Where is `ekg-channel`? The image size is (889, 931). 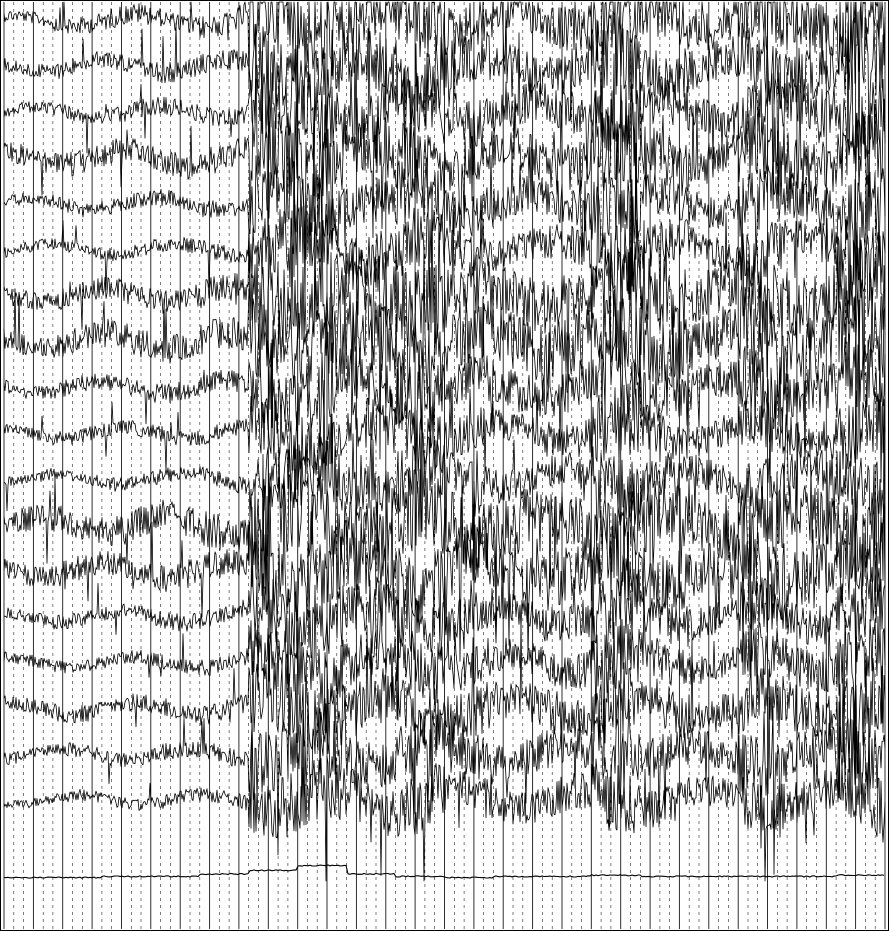 ekg-channel is located at coordinates (444, 871).